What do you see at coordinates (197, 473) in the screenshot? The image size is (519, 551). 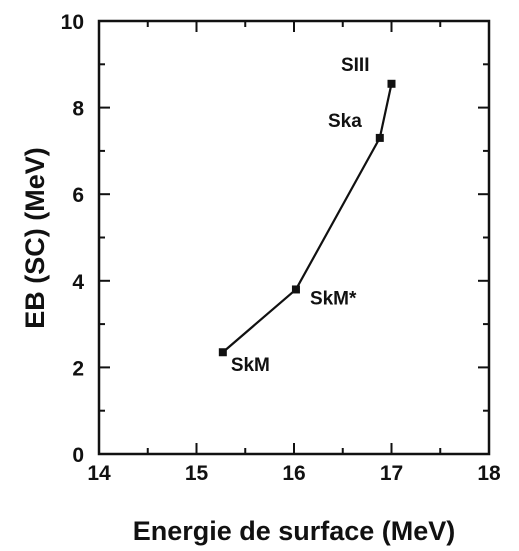 I see `x-tick-label: 15` at bounding box center [197, 473].